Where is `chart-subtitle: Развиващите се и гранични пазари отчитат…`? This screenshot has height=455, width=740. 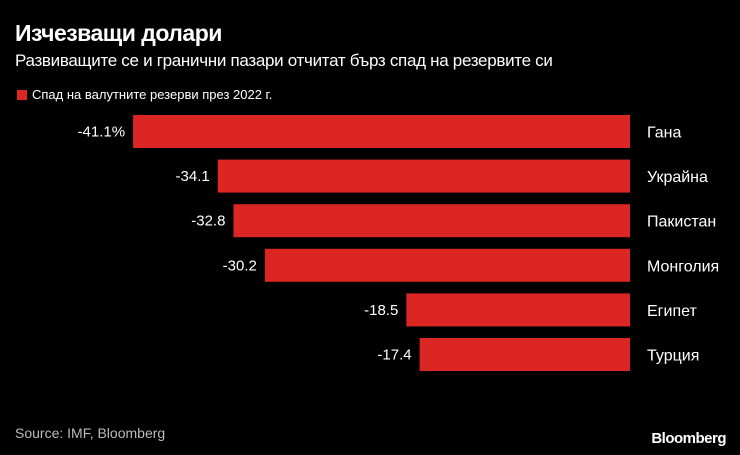
chart-subtitle: Развиващите се и гранични пазари отчитат… is located at coordinates (284, 60).